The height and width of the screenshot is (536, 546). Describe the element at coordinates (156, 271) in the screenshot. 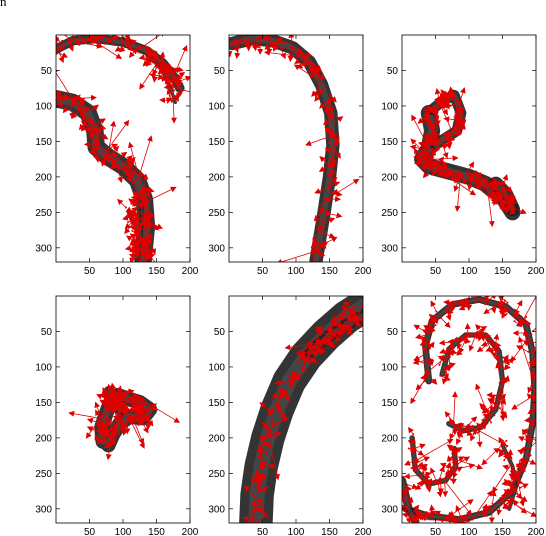

I see `x-tick-label: 150` at that location.